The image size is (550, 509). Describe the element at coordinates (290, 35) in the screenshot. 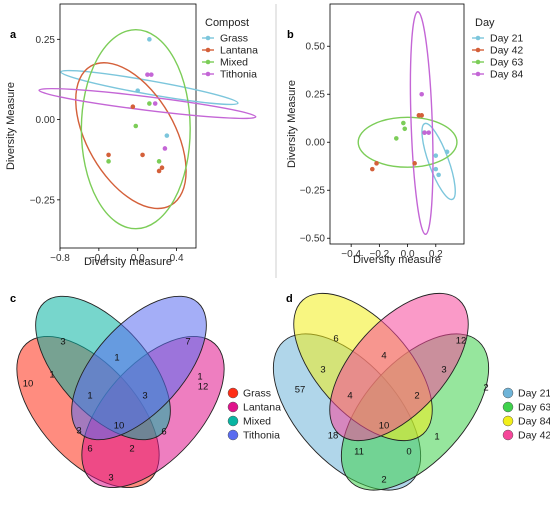

I see `panel-label-b: b` at that location.